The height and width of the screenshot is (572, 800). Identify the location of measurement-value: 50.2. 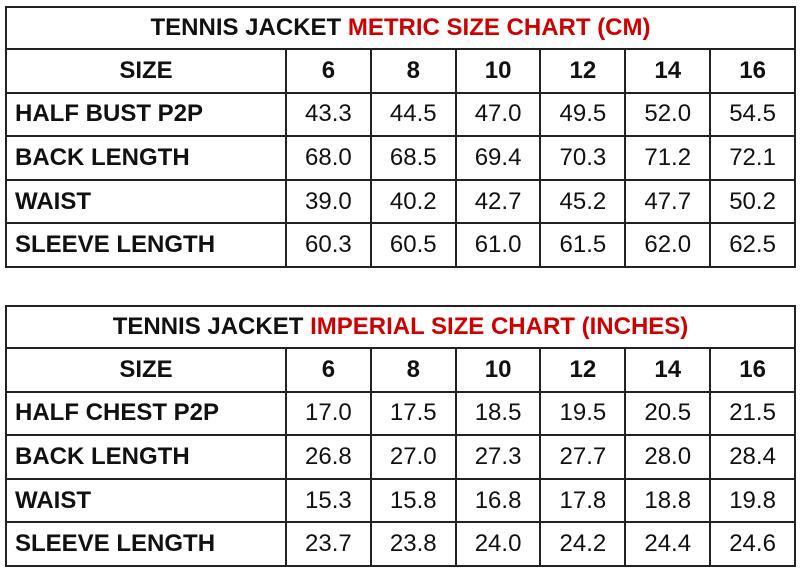
(752, 201).